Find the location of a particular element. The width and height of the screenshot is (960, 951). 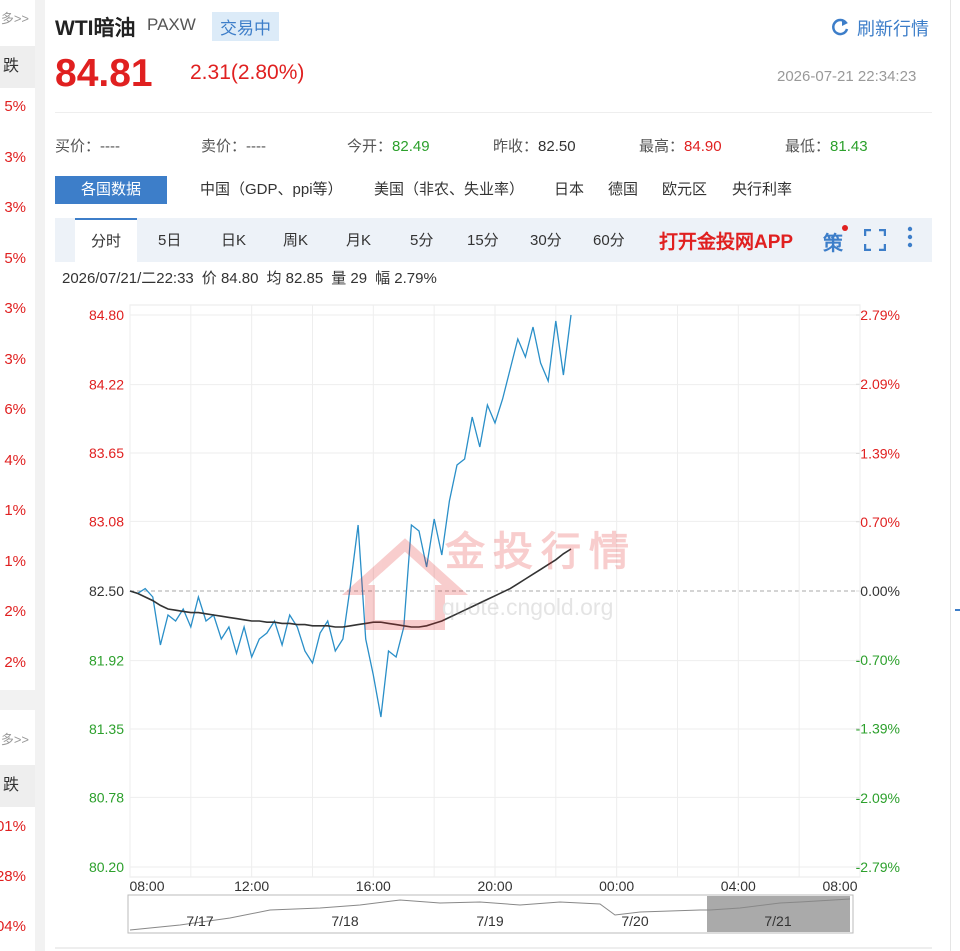

quote-label: 最高： is located at coordinates (662, 146).